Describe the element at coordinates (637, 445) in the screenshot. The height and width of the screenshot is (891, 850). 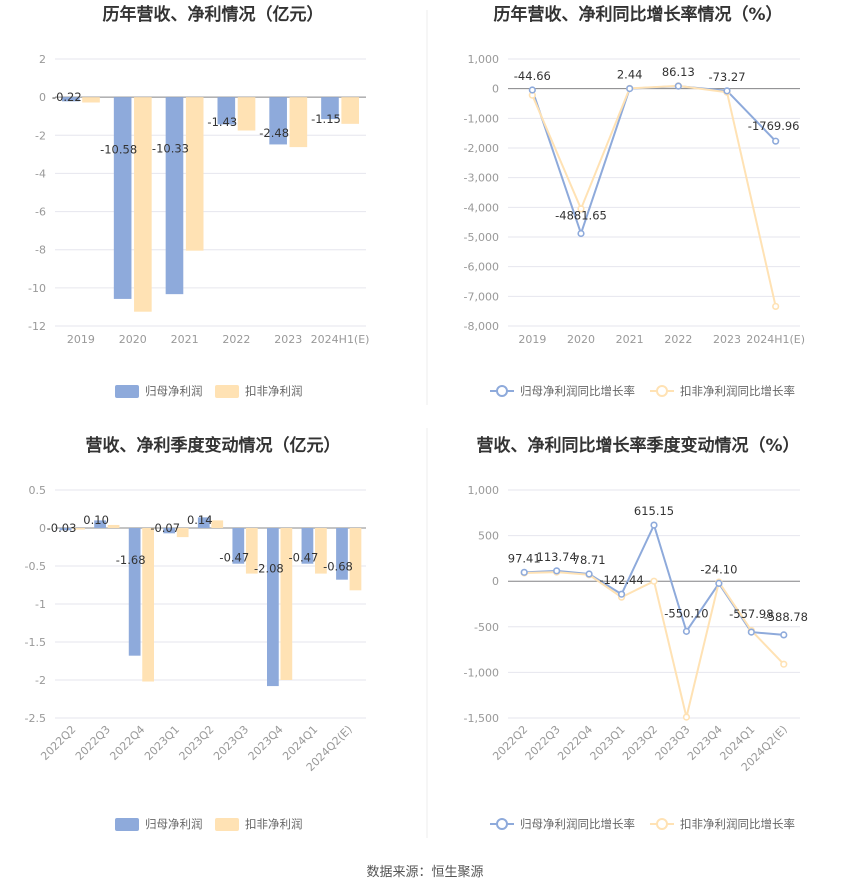
I see `chart-title: 营收、净利同比增长率季度变动情况（%）` at that location.